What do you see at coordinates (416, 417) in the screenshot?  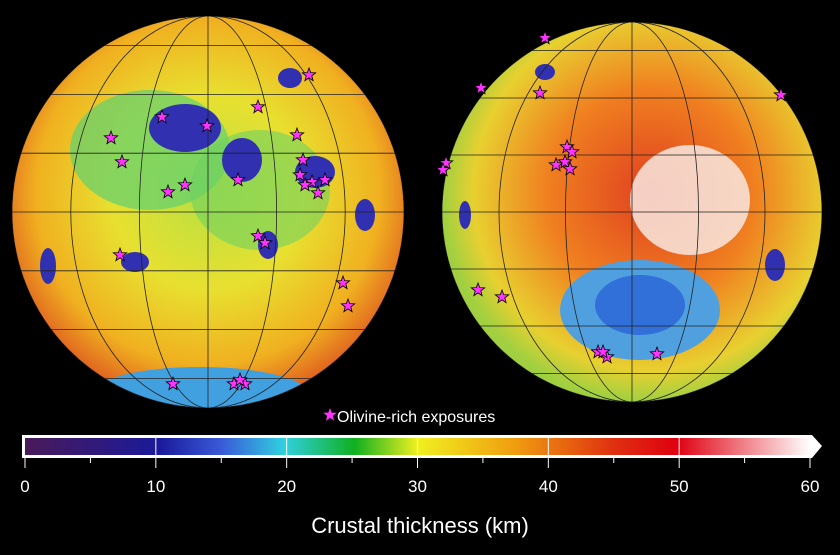 I see `legend-label: Olivine-rich exposures` at bounding box center [416, 417].